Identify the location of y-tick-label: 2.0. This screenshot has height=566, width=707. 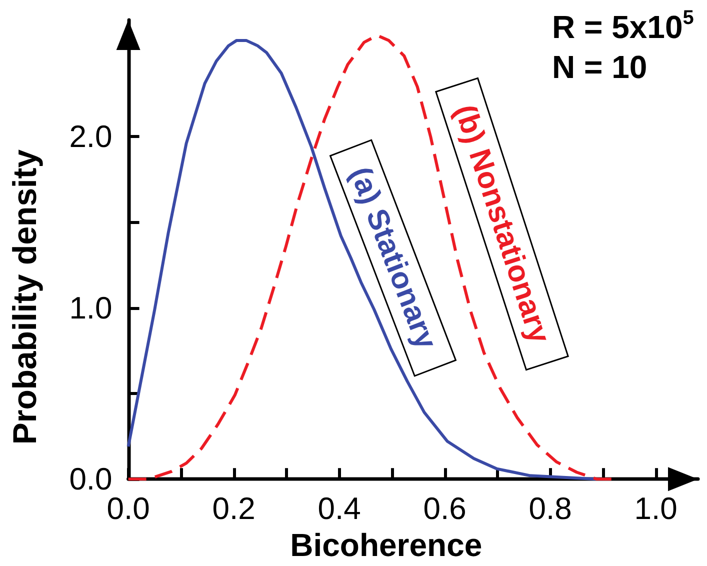
(90, 136).